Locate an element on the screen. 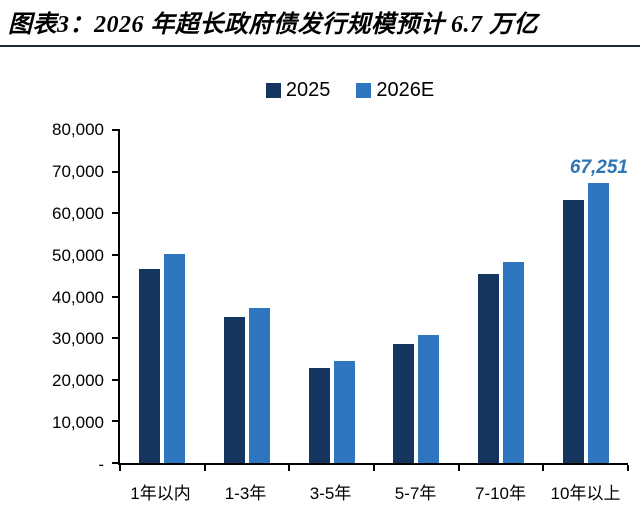 The width and height of the screenshot is (640, 517). y-tick-label: 30,000 is located at coordinates (78, 339).